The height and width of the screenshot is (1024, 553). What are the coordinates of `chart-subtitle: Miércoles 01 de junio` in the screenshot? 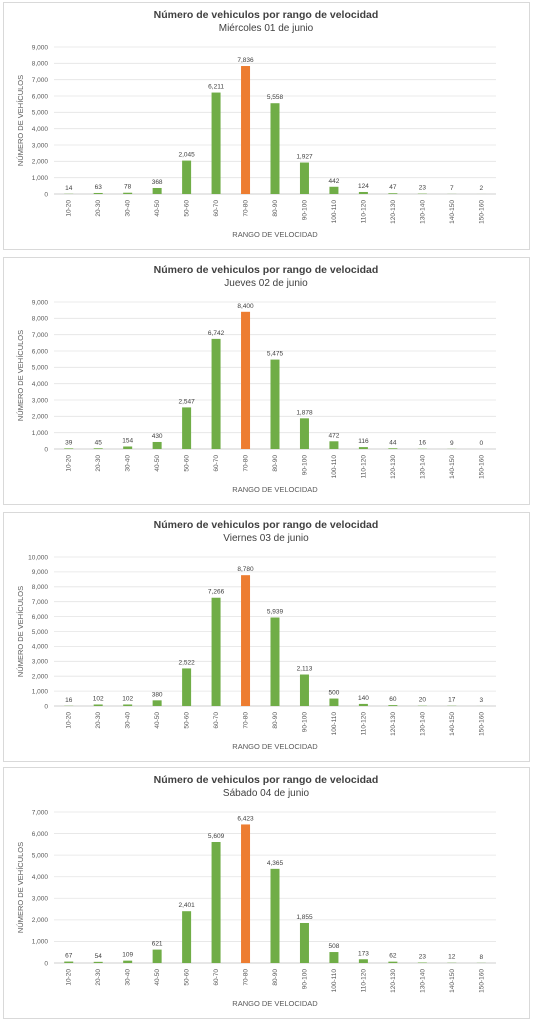 It's located at (266, 28).